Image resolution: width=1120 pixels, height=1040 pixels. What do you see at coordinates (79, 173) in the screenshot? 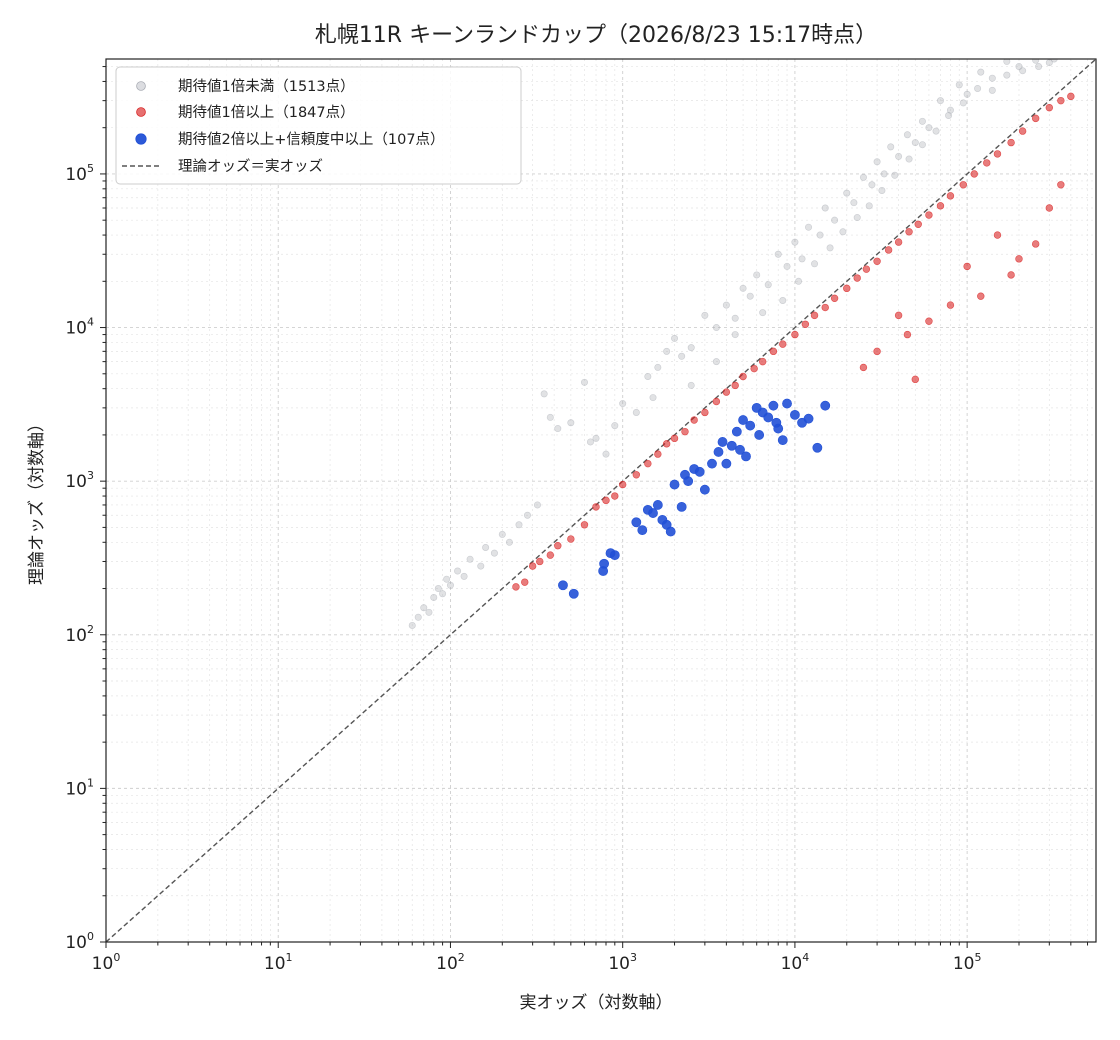
I see `y-tick-label: 10⁵` at bounding box center [79, 173].